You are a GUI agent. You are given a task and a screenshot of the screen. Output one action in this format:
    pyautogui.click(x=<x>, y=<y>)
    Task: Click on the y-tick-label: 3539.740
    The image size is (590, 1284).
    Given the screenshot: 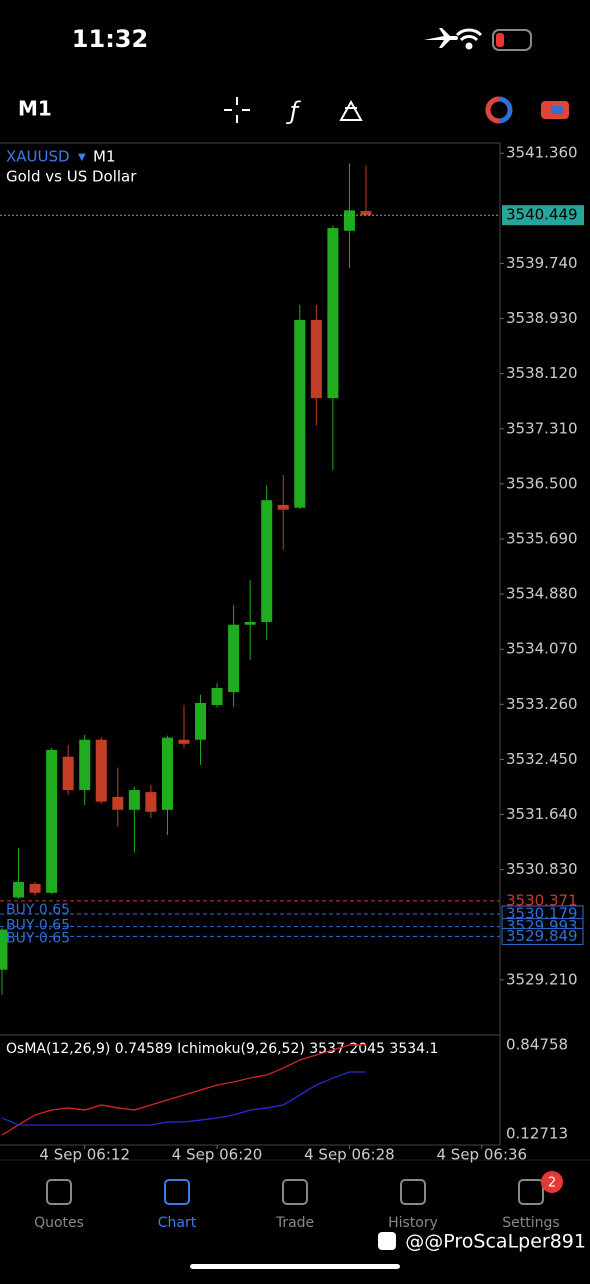 What is the action you would take?
    pyautogui.click(x=542, y=263)
    